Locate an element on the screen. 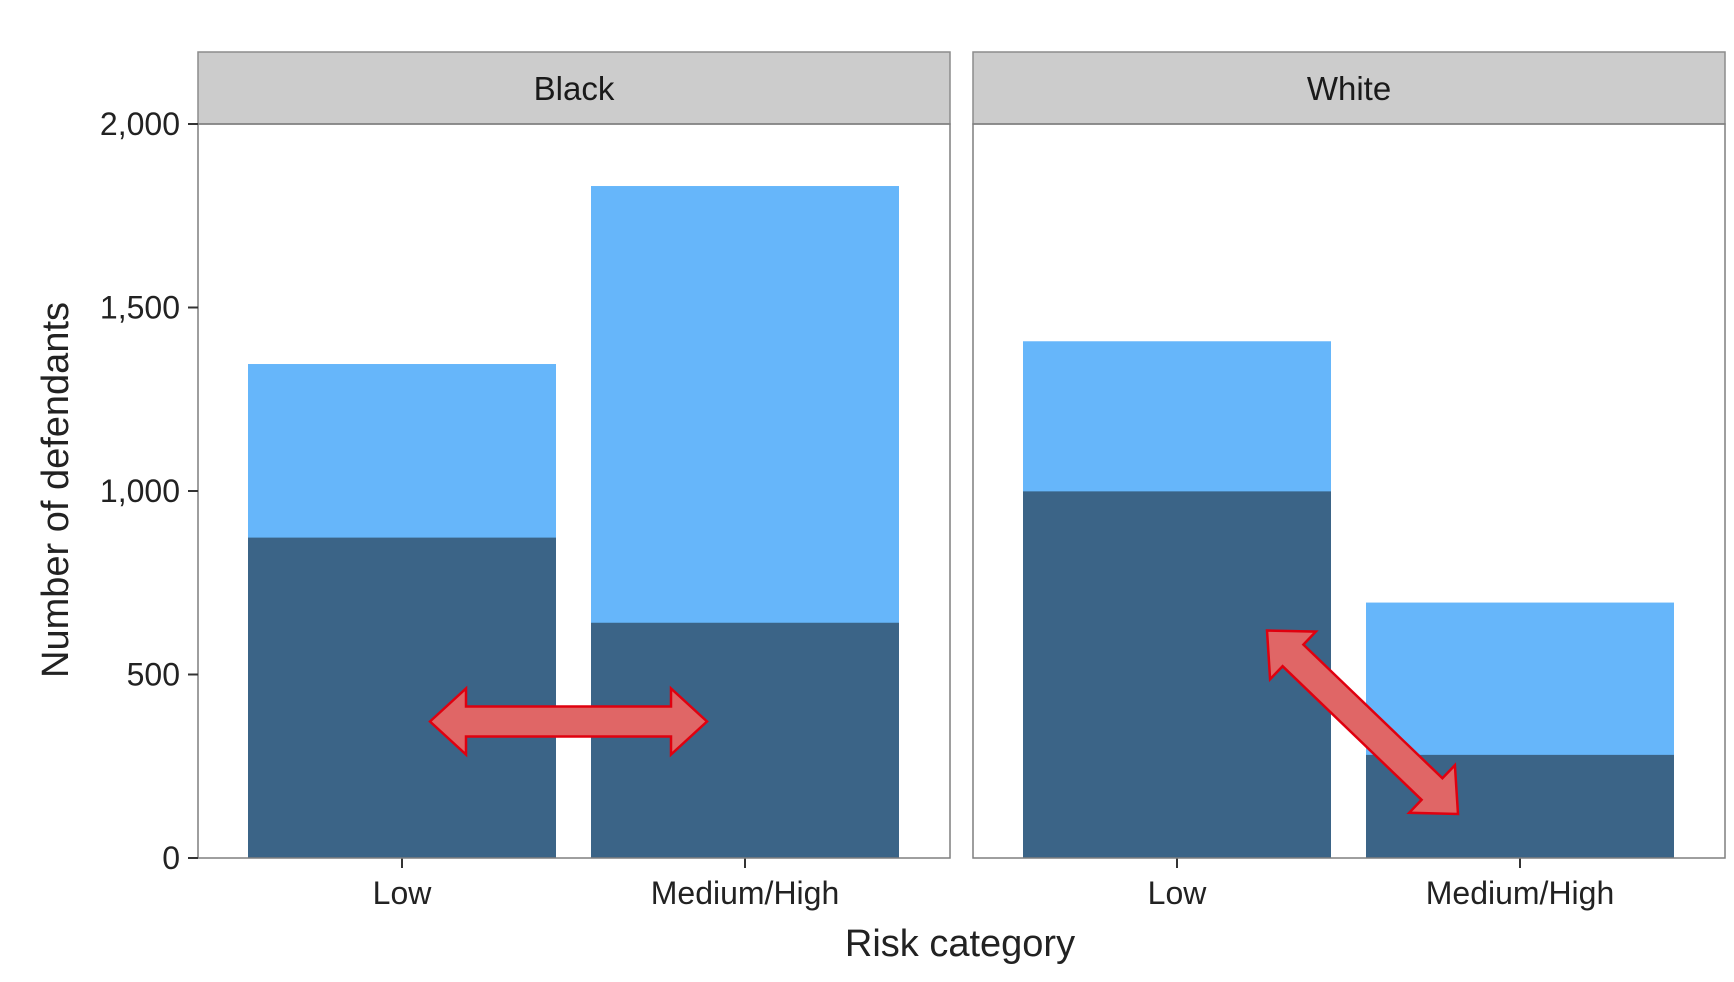 This screenshot has width=1734, height=982. annotation-arrow-white is located at coordinates (1362, 722).